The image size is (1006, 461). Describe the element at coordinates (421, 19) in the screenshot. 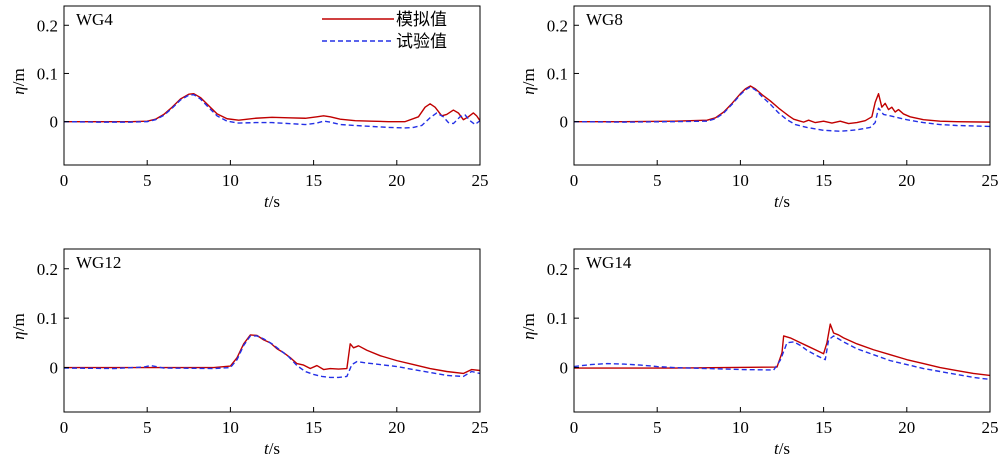

I see `legend-label: 模拟值` at that location.